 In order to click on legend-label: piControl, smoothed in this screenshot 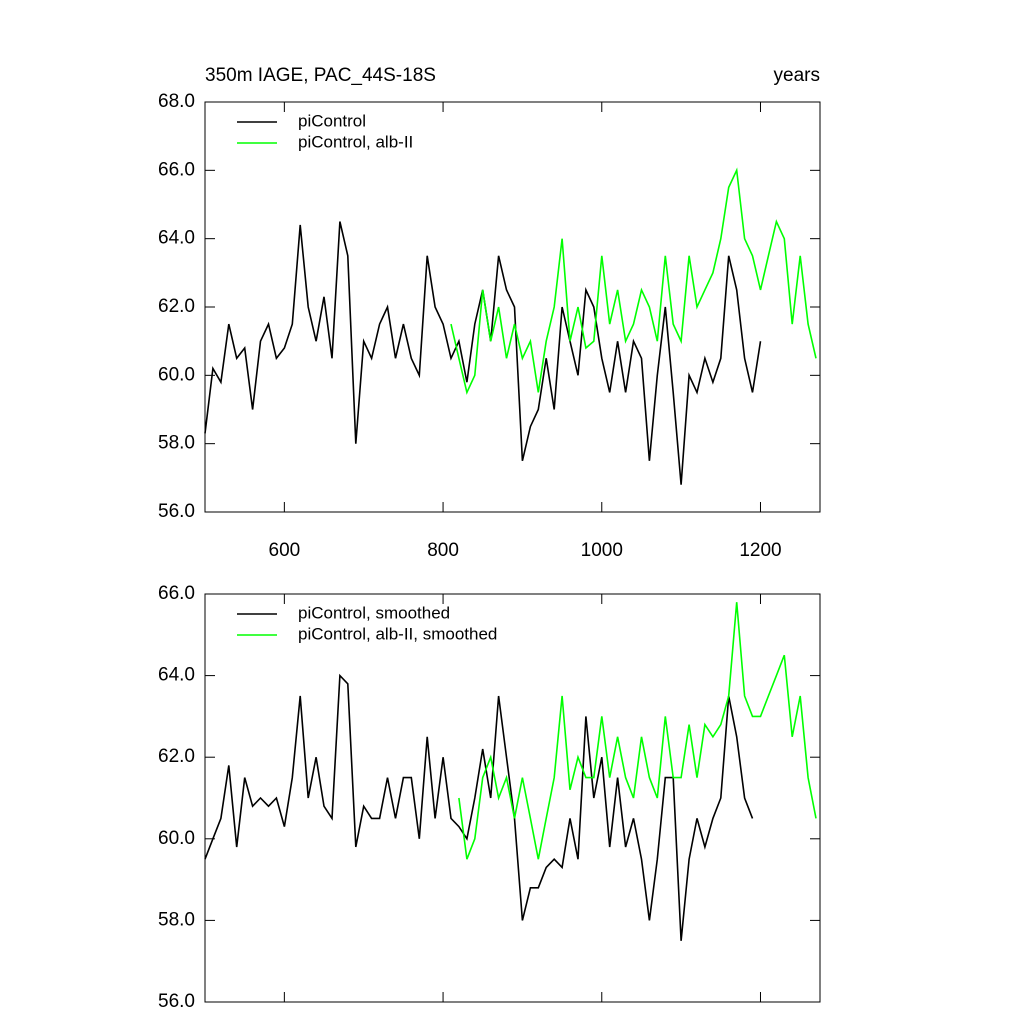, I will do `click(374, 612)`.